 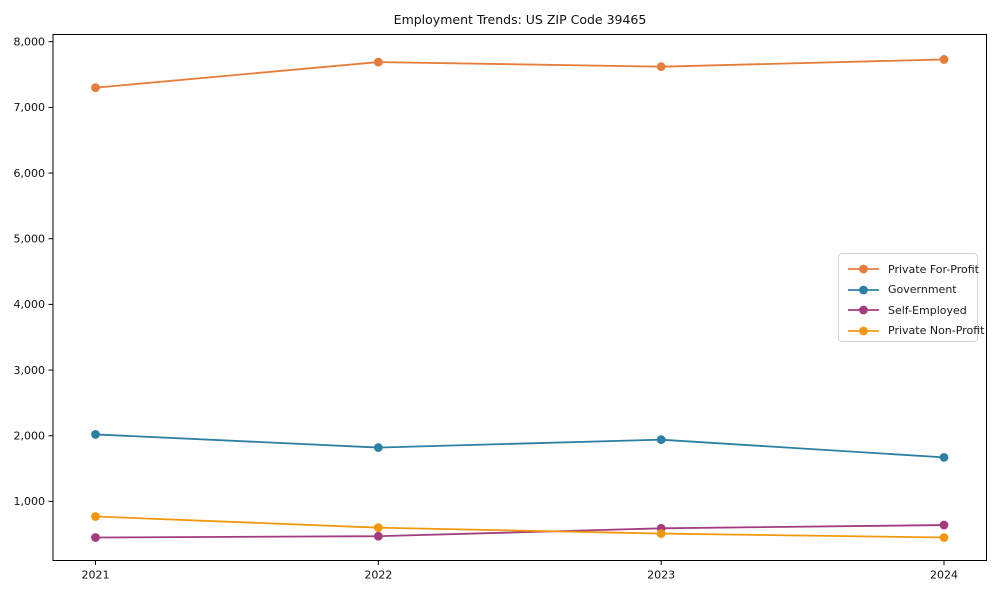 What do you see at coordinates (30, 436) in the screenshot?
I see `y-tick-label: 2,000` at bounding box center [30, 436].